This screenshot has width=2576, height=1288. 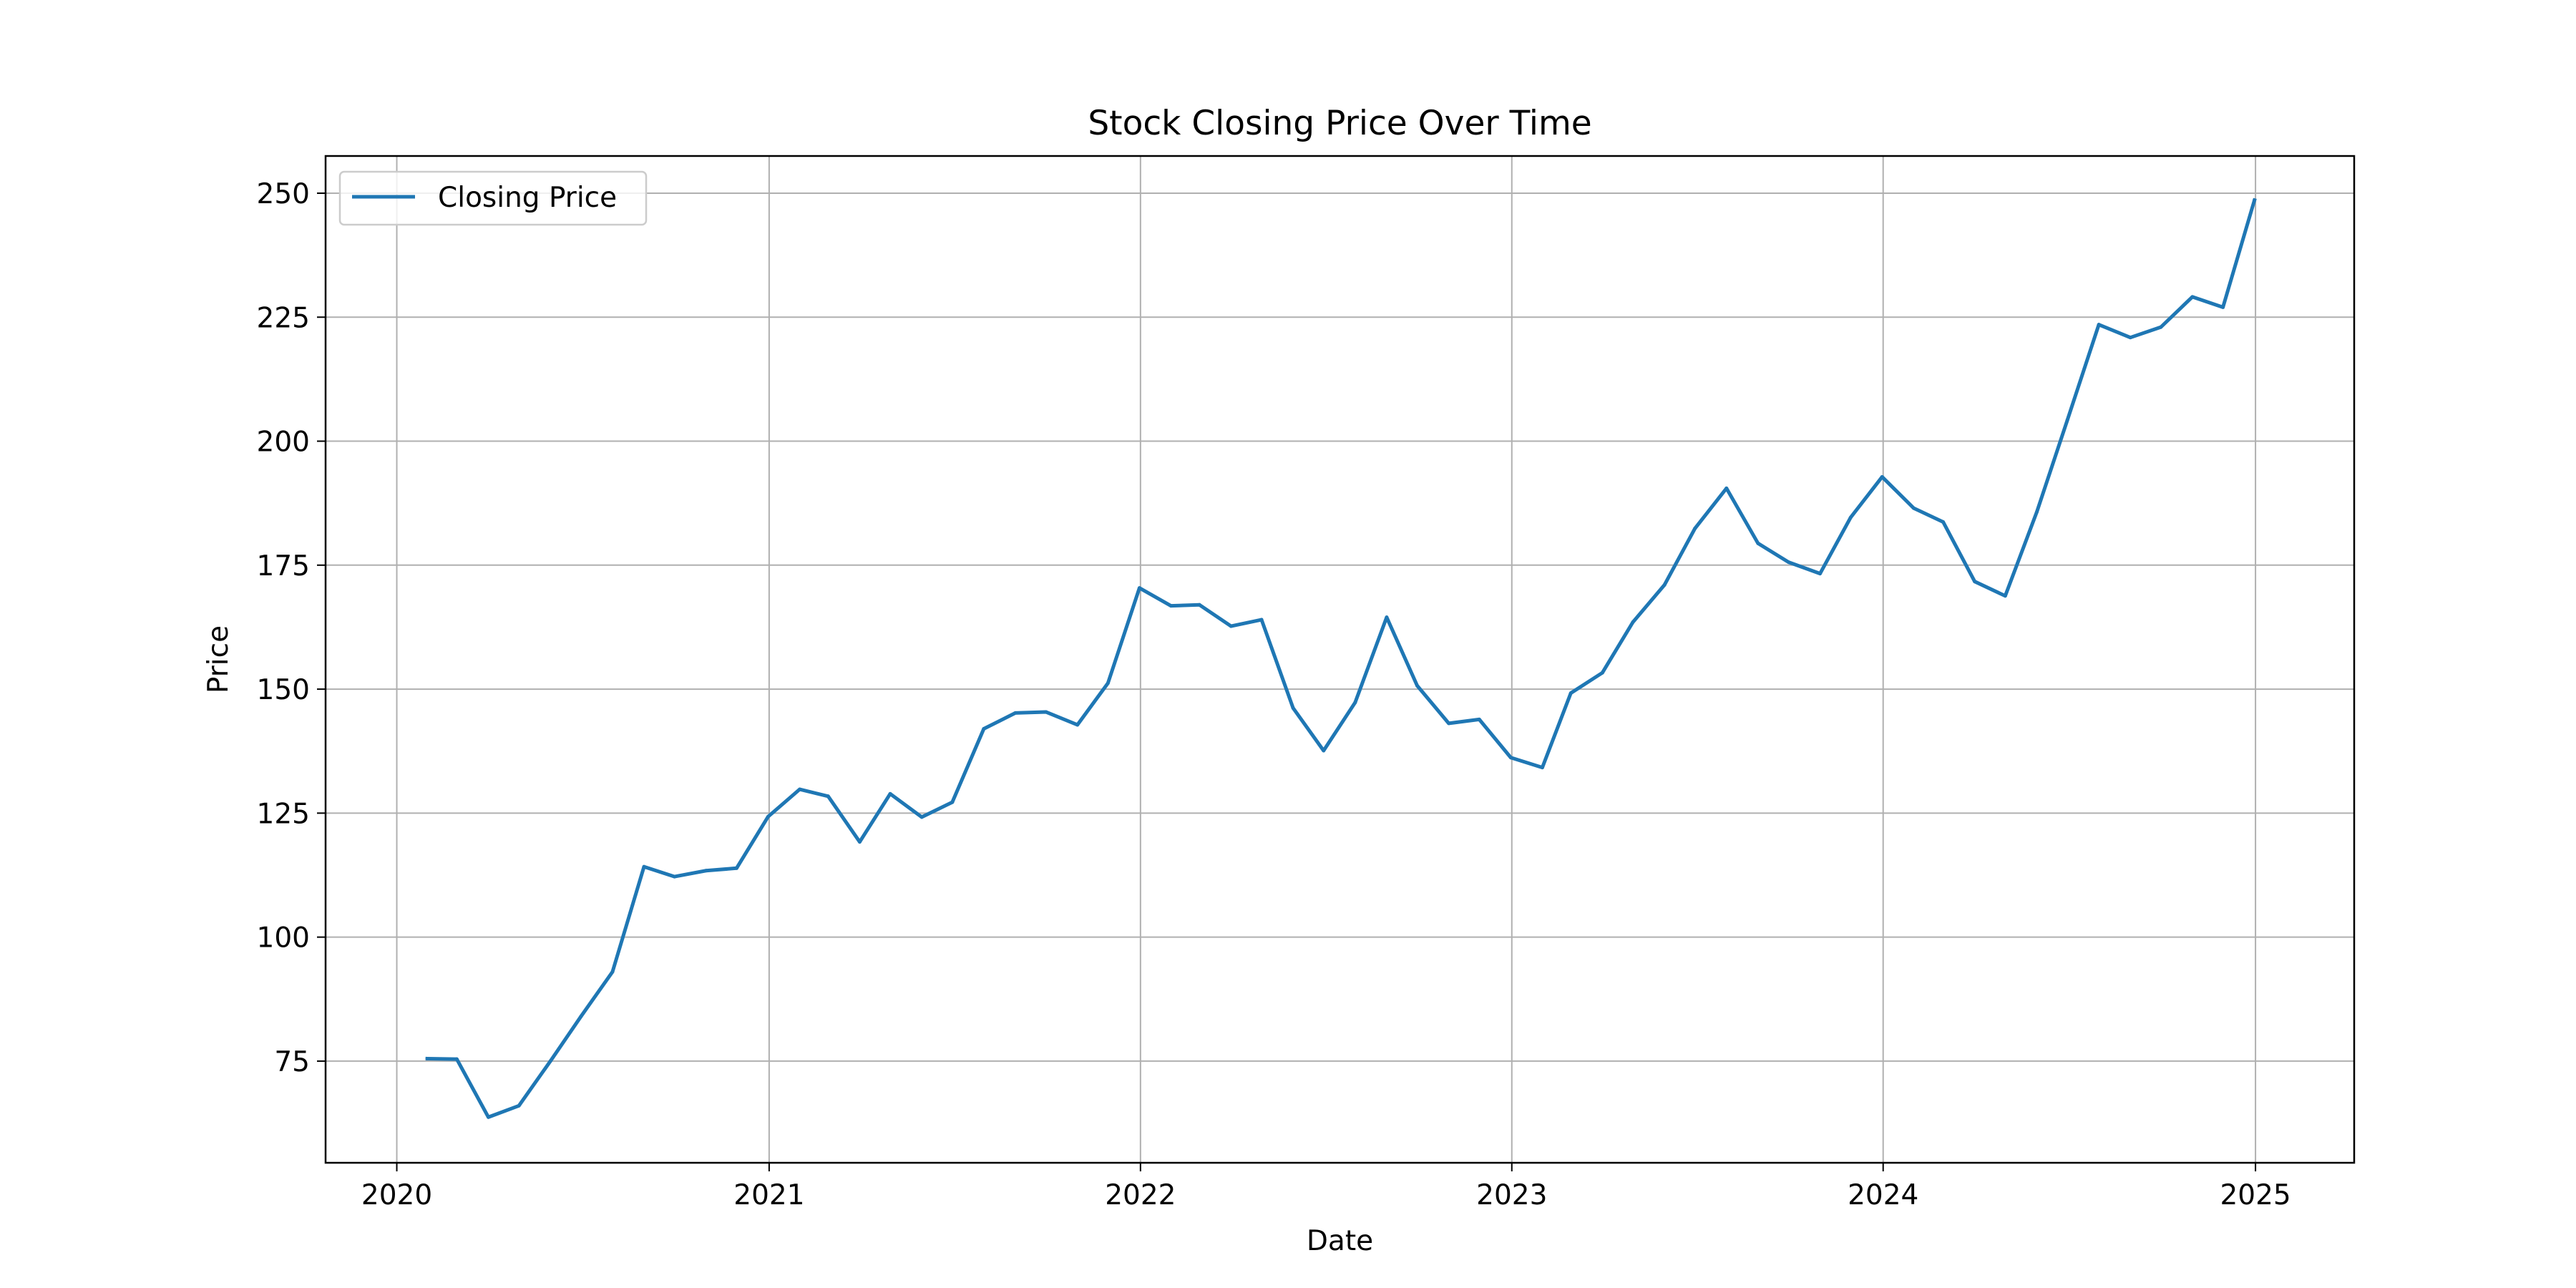 What do you see at coordinates (769, 1195) in the screenshot?
I see `x-tick-label: 2021` at bounding box center [769, 1195].